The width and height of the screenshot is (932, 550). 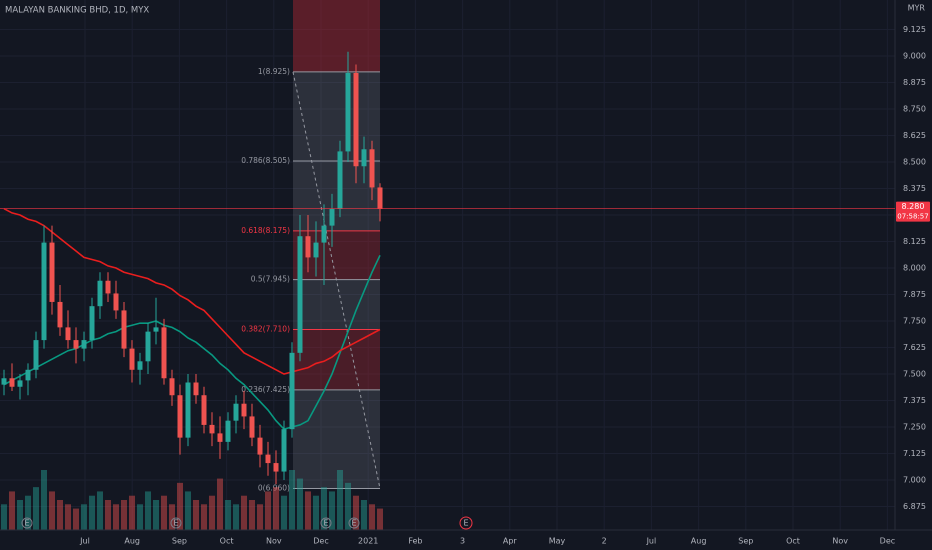 What do you see at coordinates (368, 541) in the screenshot?
I see `x-tick-label: 2021` at bounding box center [368, 541].